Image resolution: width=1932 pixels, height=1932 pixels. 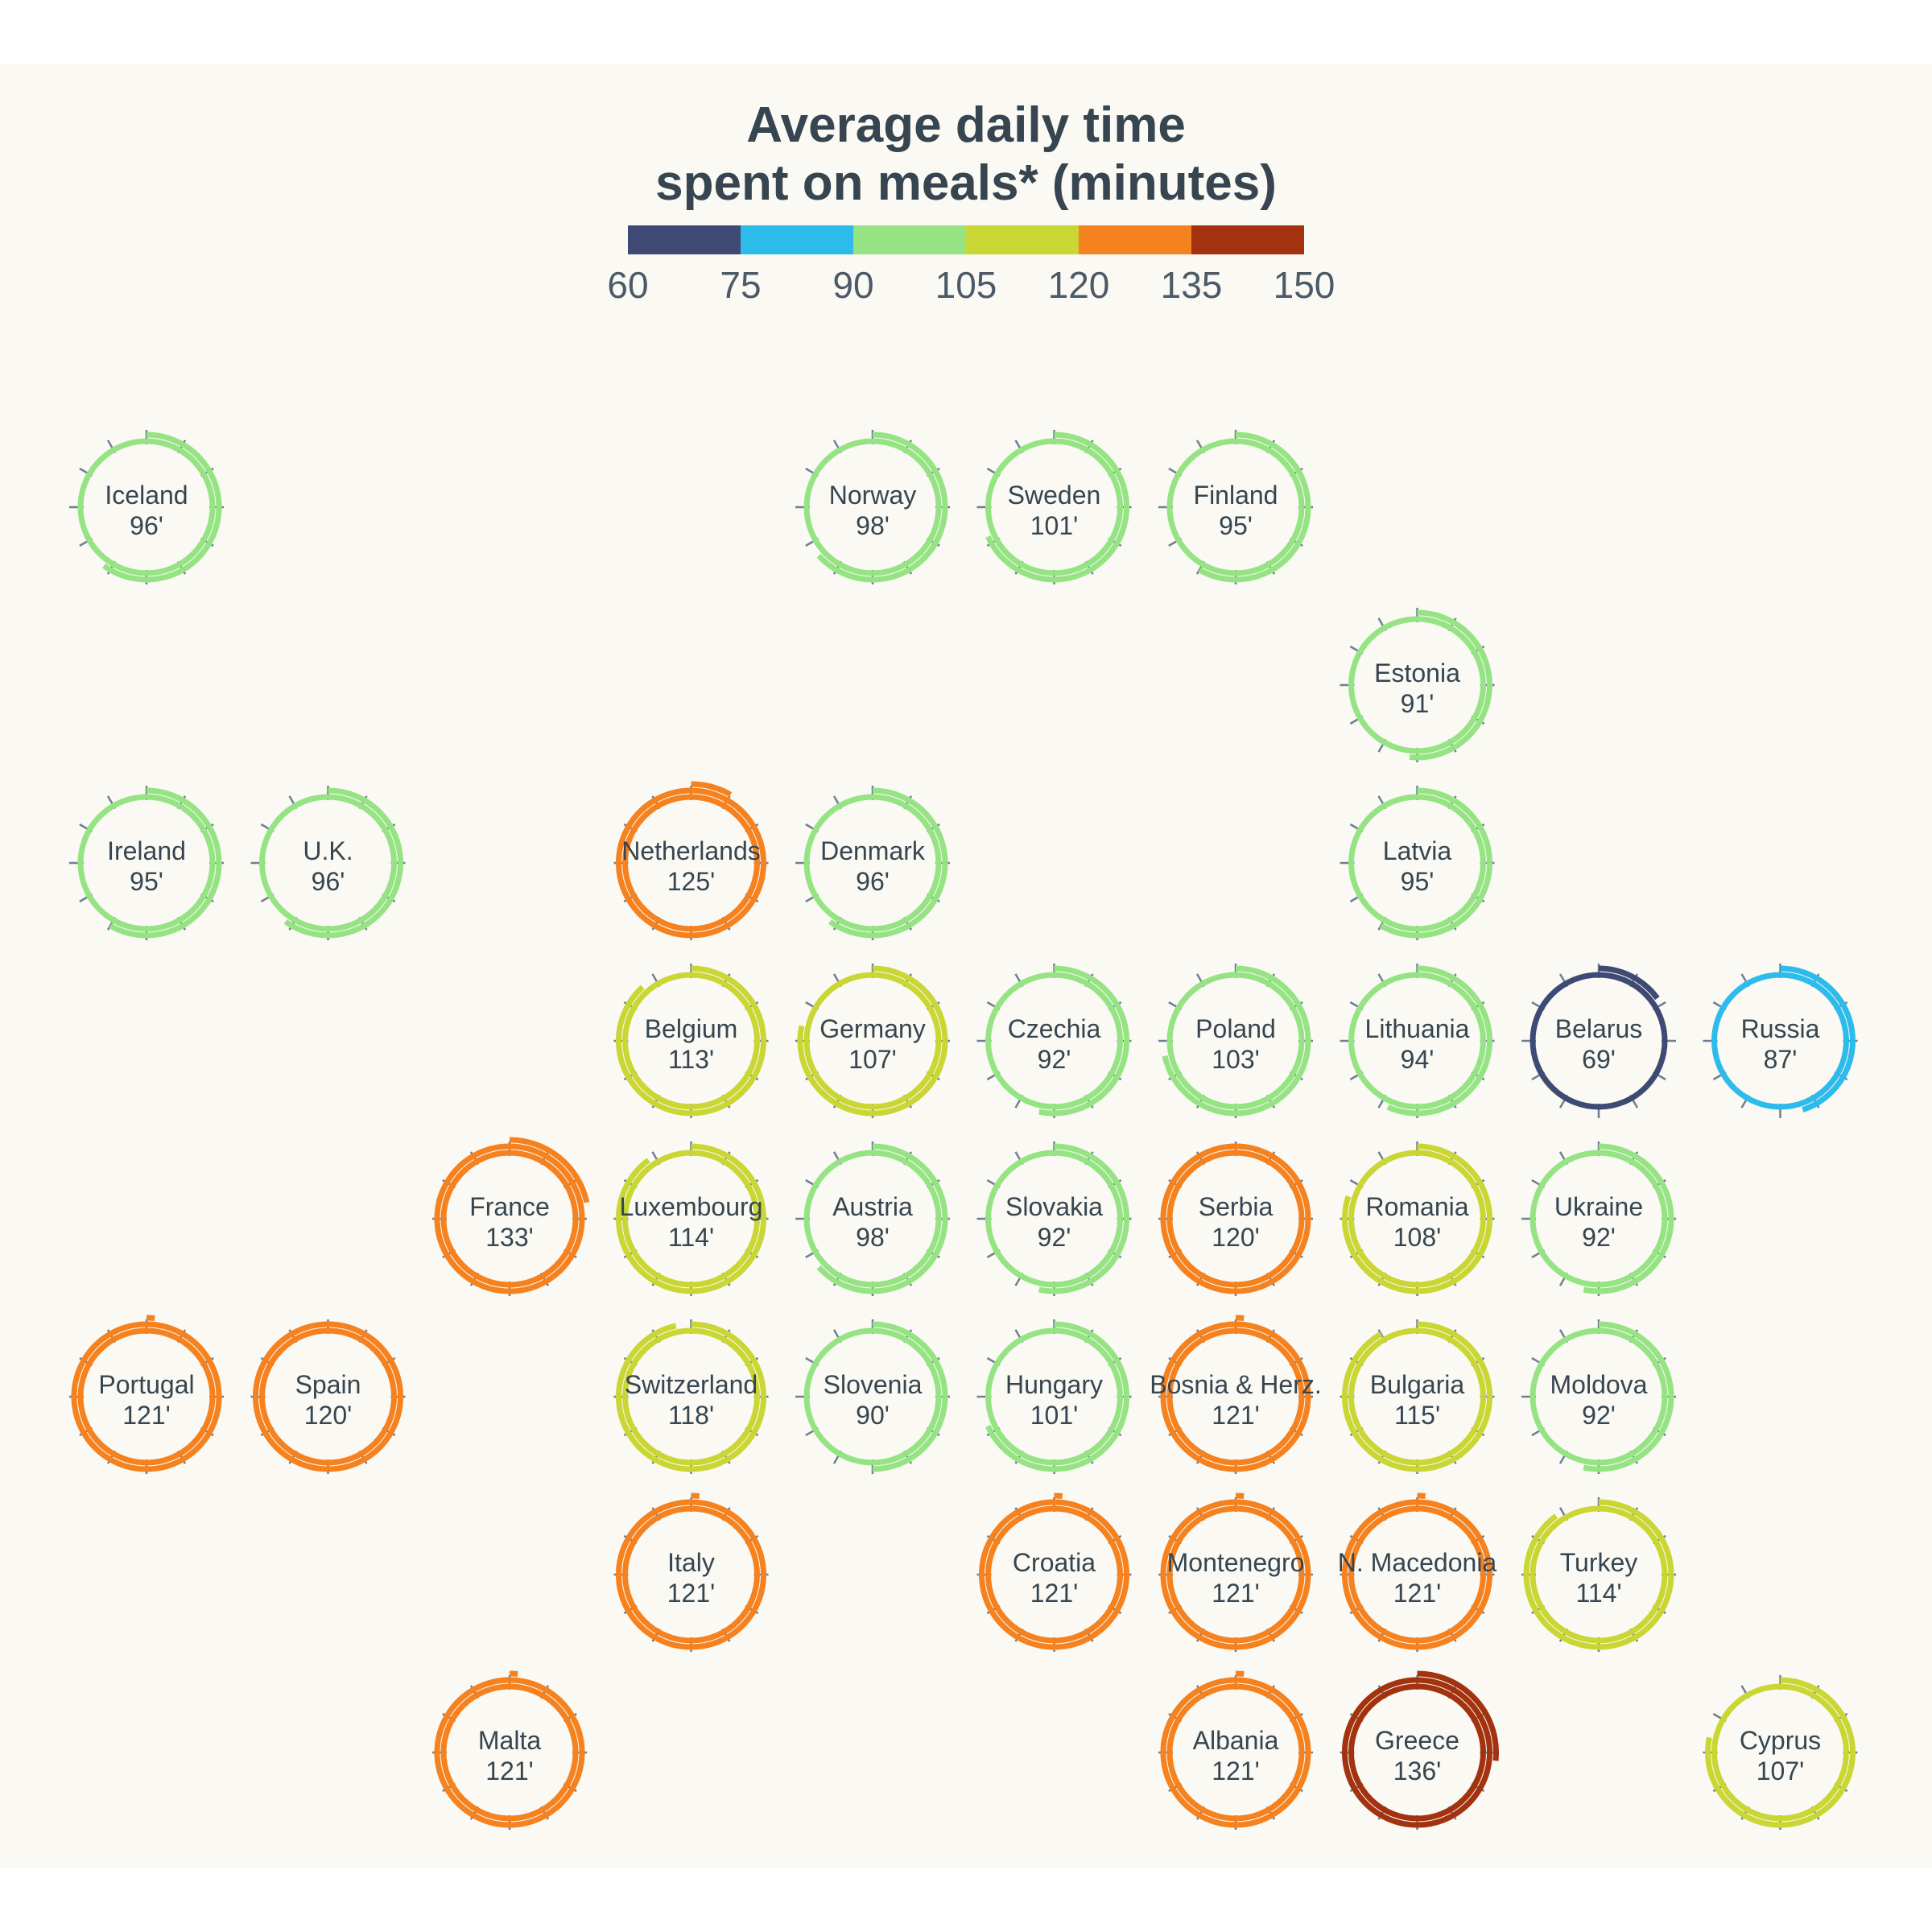 What do you see at coordinates (1235, 1384) in the screenshot?
I see `country-name: Bosnia & Herz.` at bounding box center [1235, 1384].